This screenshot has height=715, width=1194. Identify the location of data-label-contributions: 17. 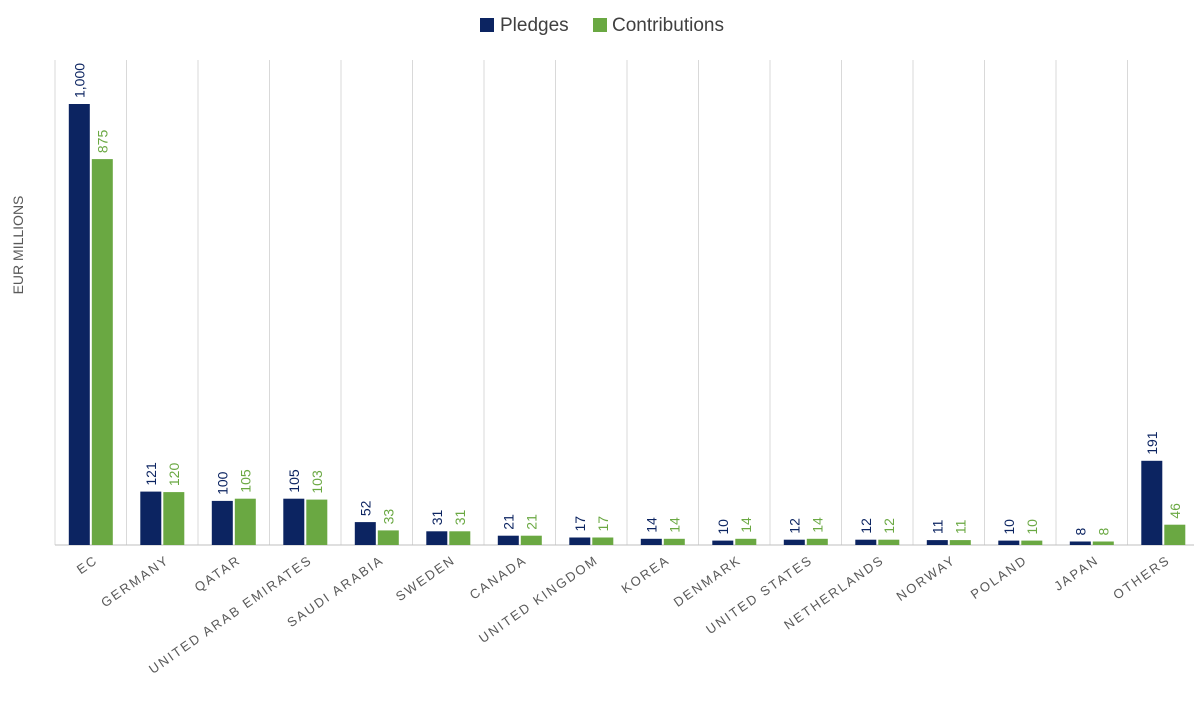
(603, 524).